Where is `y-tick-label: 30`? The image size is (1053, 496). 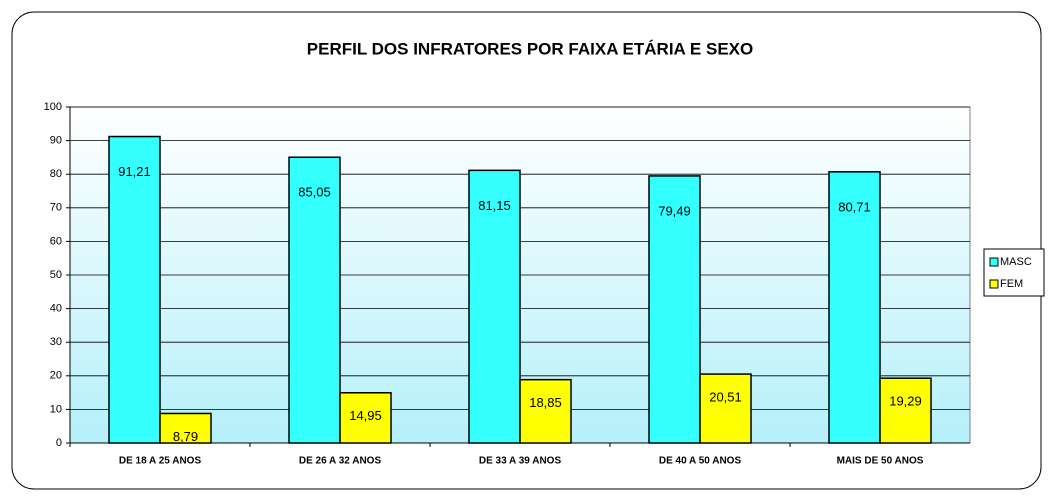
y-tick-label: 30 is located at coordinates (56, 342).